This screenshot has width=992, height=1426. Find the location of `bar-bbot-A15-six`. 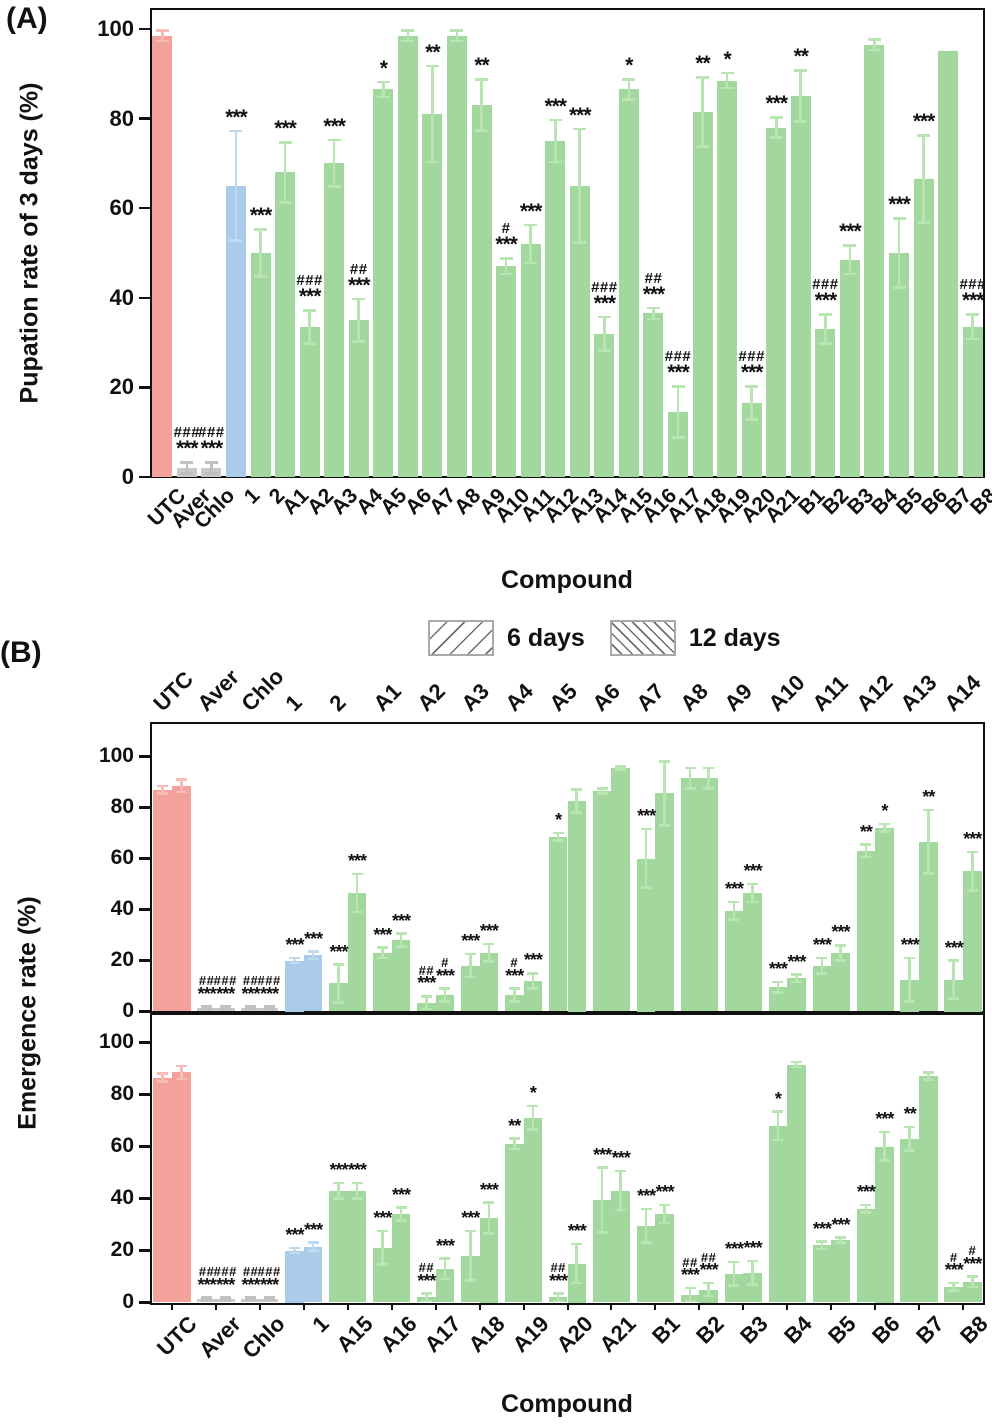

bar-bbot-A15-six is located at coordinates (338, 1246).